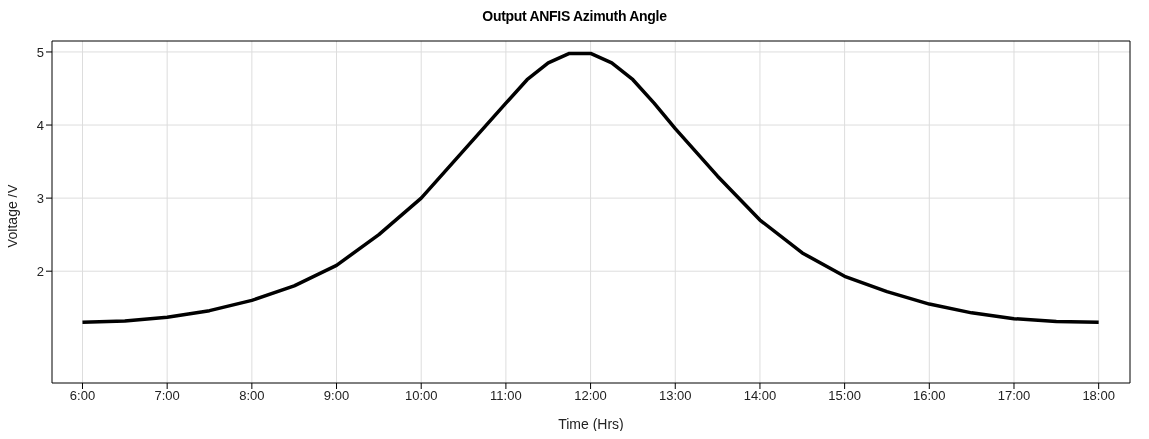  What do you see at coordinates (252, 396) in the screenshot?
I see `x-tick-label: 8:00` at bounding box center [252, 396].